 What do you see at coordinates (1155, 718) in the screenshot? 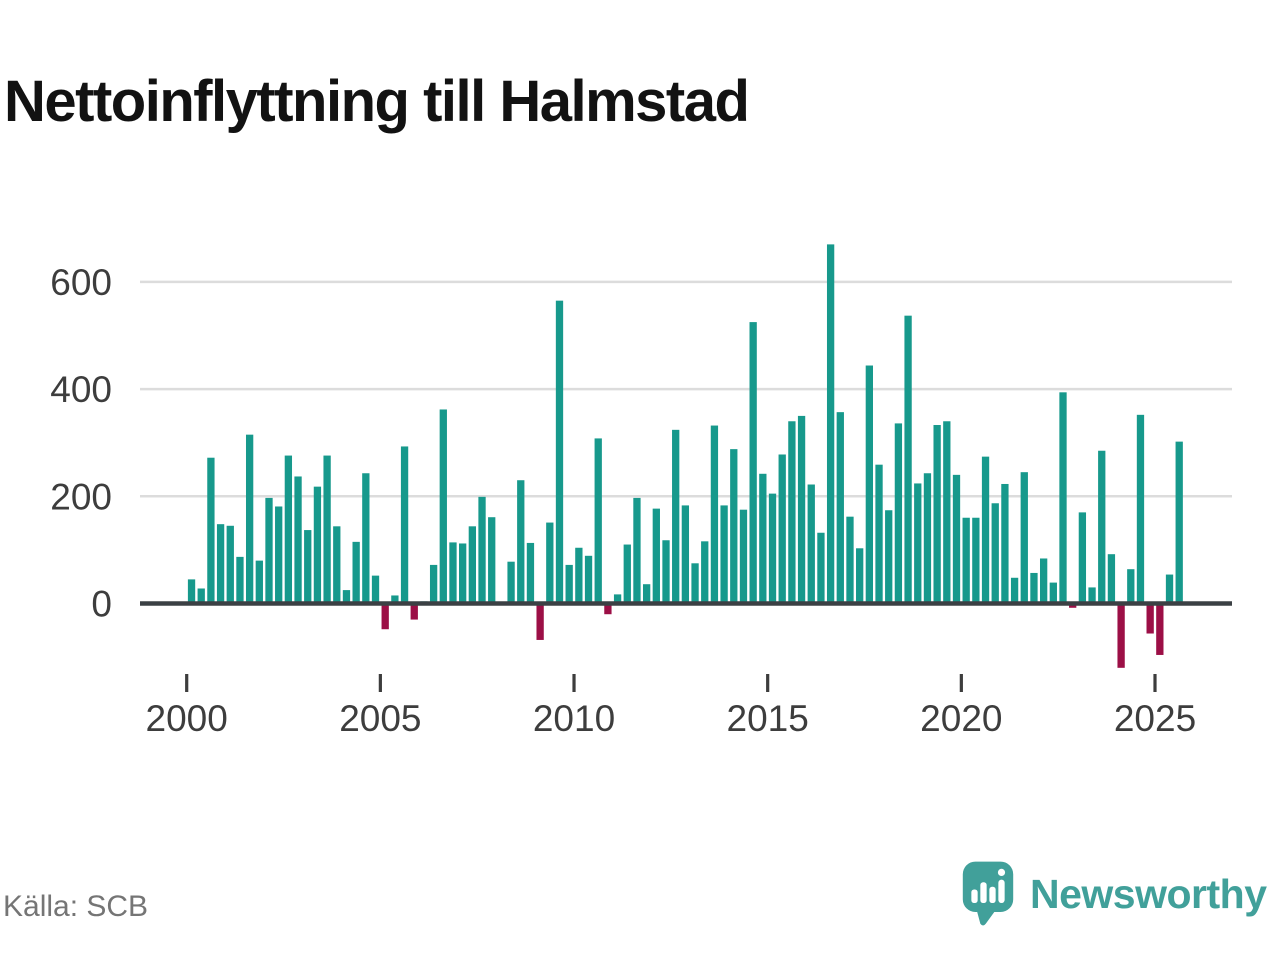
I see `x-axis-label: 2025` at bounding box center [1155, 718].